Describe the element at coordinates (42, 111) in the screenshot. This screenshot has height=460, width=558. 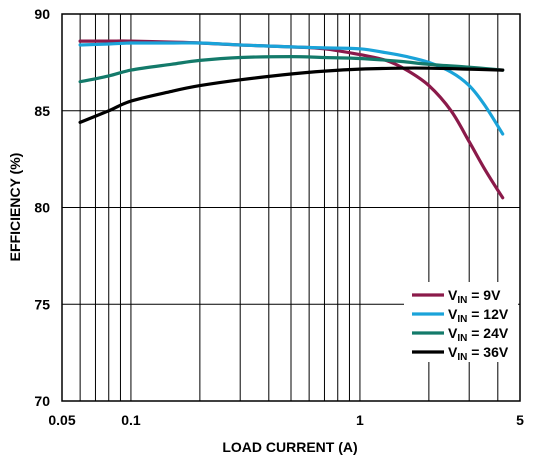
I see `y-tick-label: 85` at that location.